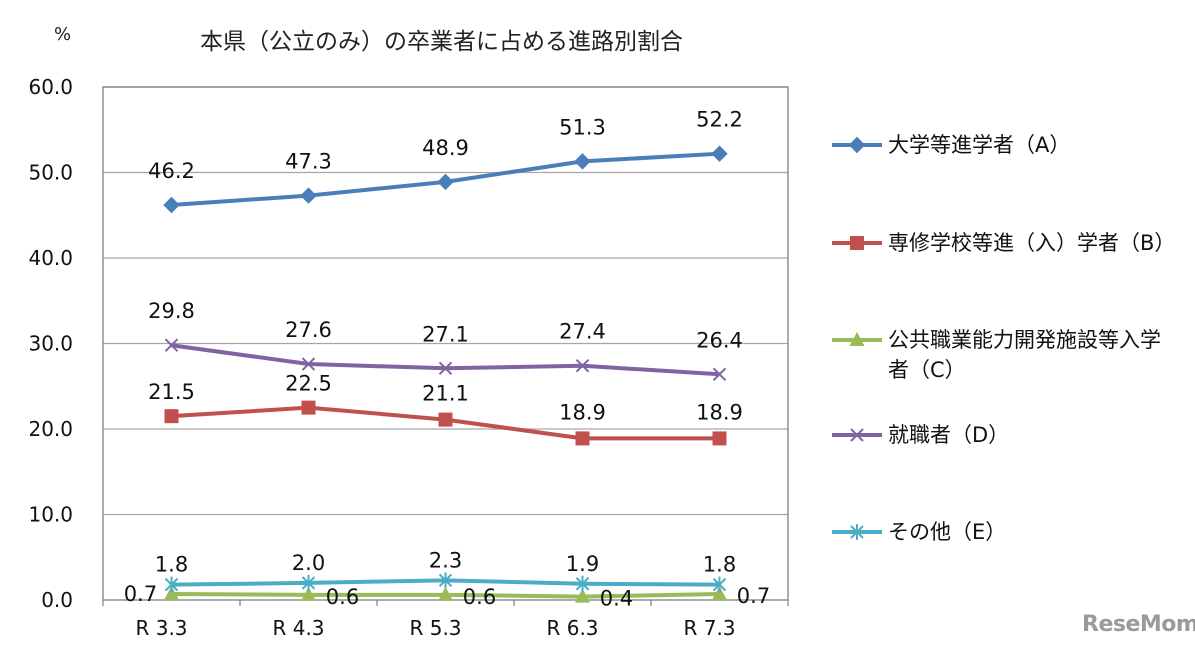 The height and width of the screenshot is (650, 1195). What do you see at coordinates (979, 145) in the screenshot?
I see `legend-label: 大学等進学者（A）` at bounding box center [979, 145].